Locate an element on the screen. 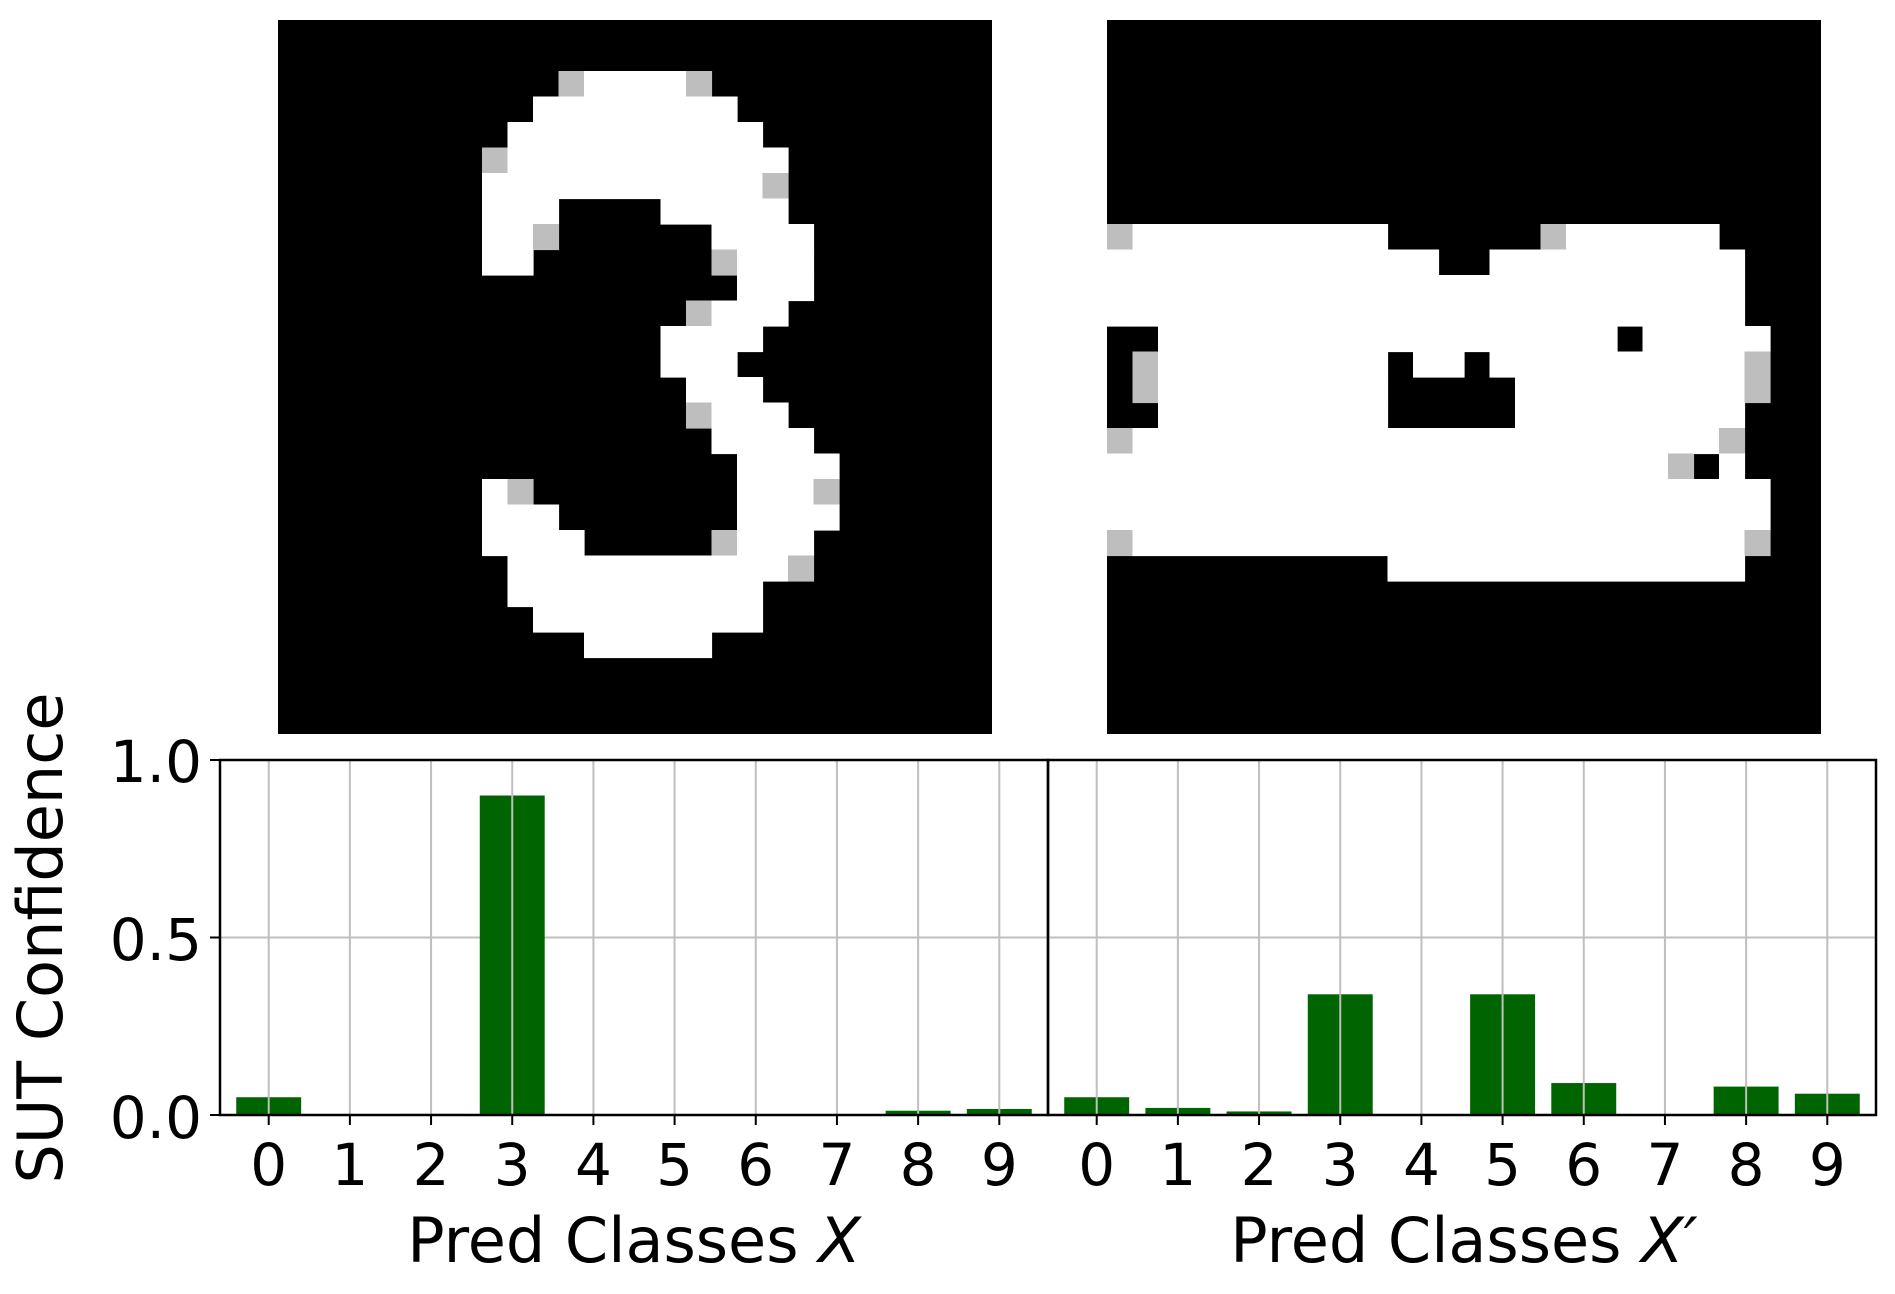 This screenshot has width=1895, height=1294. x-axis-label-mutated: Pred Classes X′ is located at coordinates (1463, 1240).